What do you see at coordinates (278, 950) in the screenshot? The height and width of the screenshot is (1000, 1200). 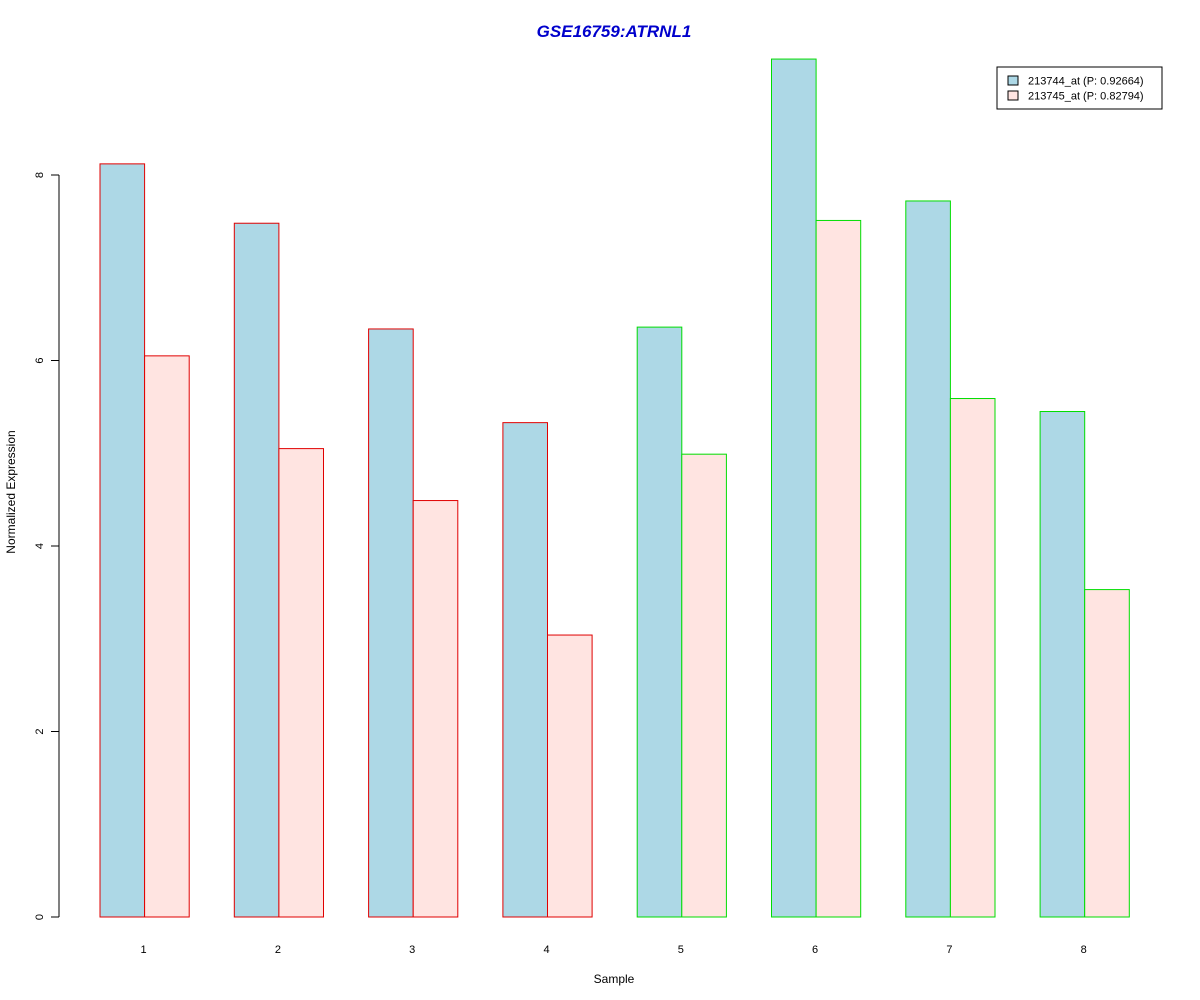 I see `x-tick-label: 2` at bounding box center [278, 950].